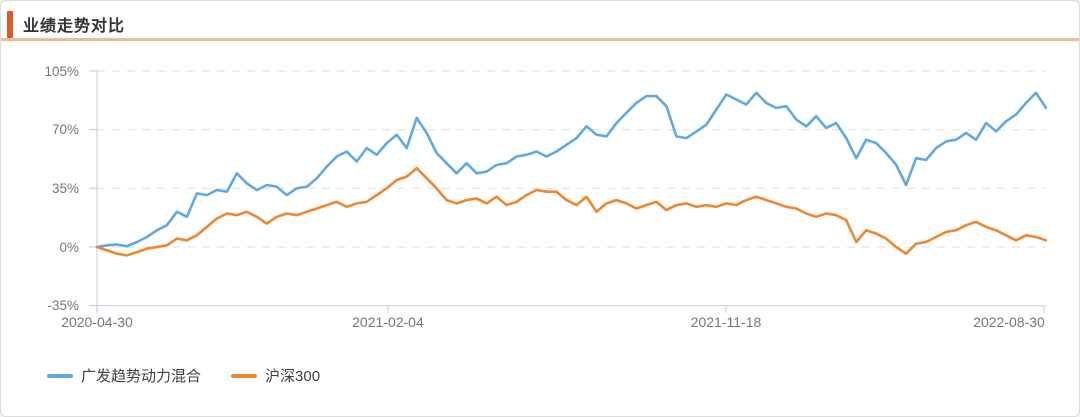 This screenshot has height=417, width=1080. Describe the element at coordinates (63, 306) in the screenshot. I see `y-axis-tick-label: -35%` at that location.